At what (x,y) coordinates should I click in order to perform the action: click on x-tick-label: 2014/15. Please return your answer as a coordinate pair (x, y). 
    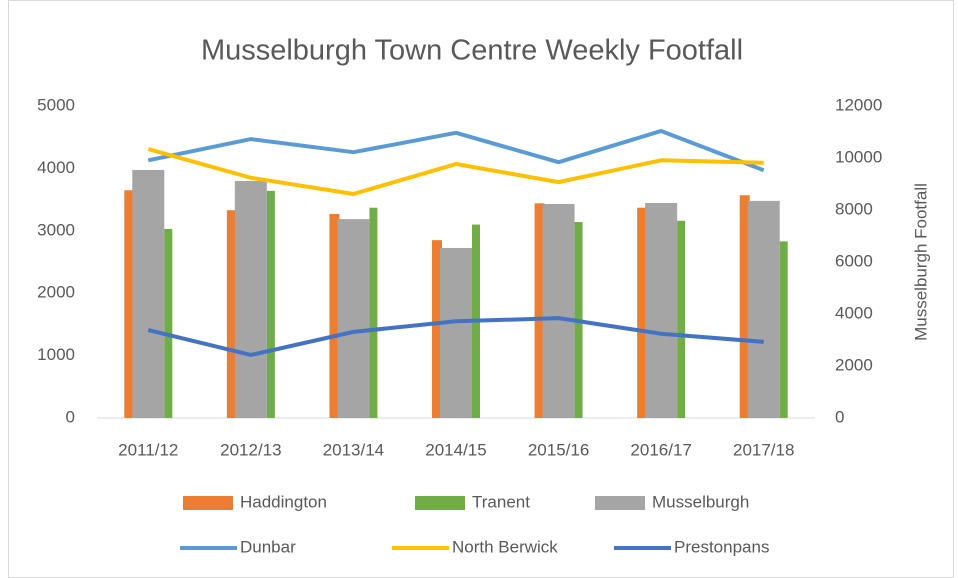
    Looking at the image, I should click on (455, 449).